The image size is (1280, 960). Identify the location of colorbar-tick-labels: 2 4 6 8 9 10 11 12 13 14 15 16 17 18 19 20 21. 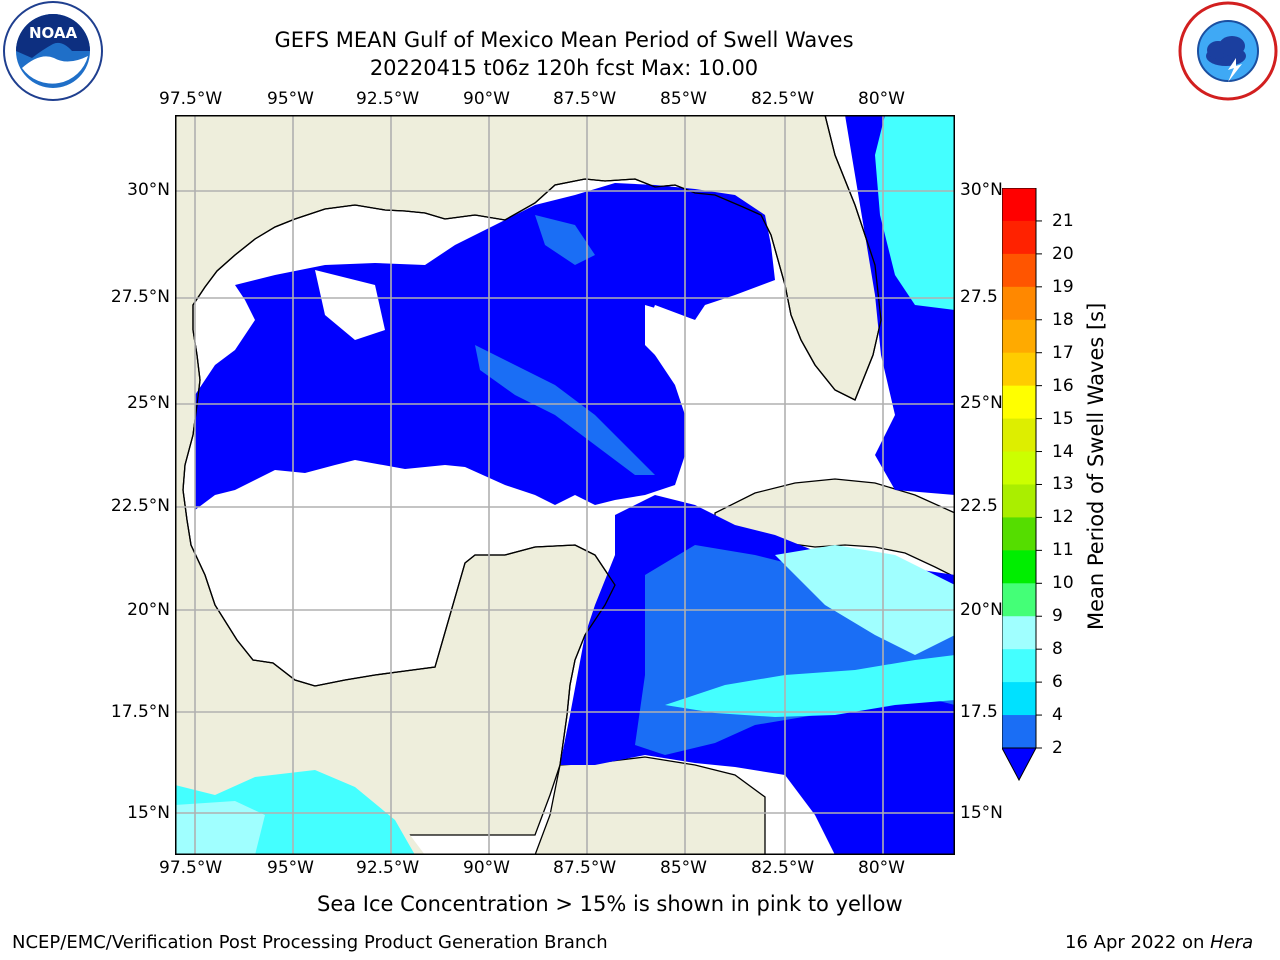
(1072, 480).